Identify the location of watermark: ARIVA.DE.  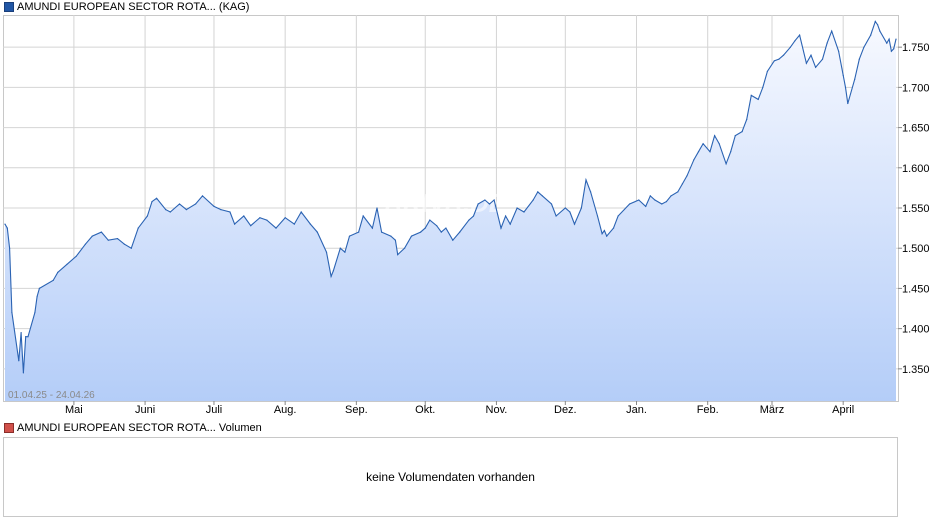
(445, 203).